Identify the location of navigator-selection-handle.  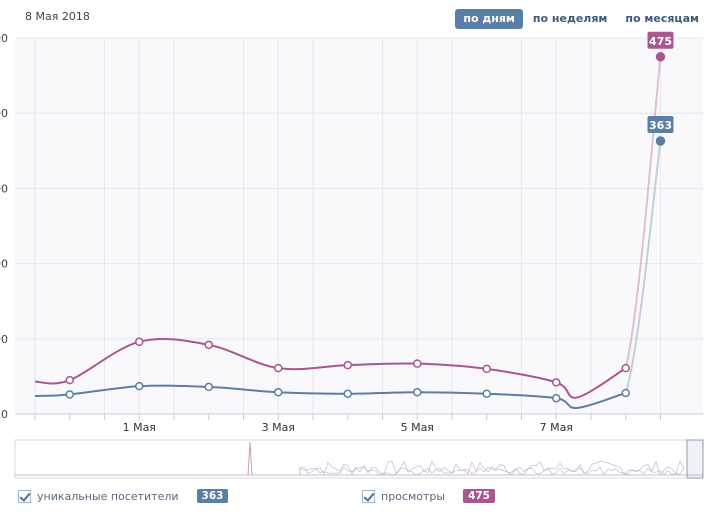
(695, 459).